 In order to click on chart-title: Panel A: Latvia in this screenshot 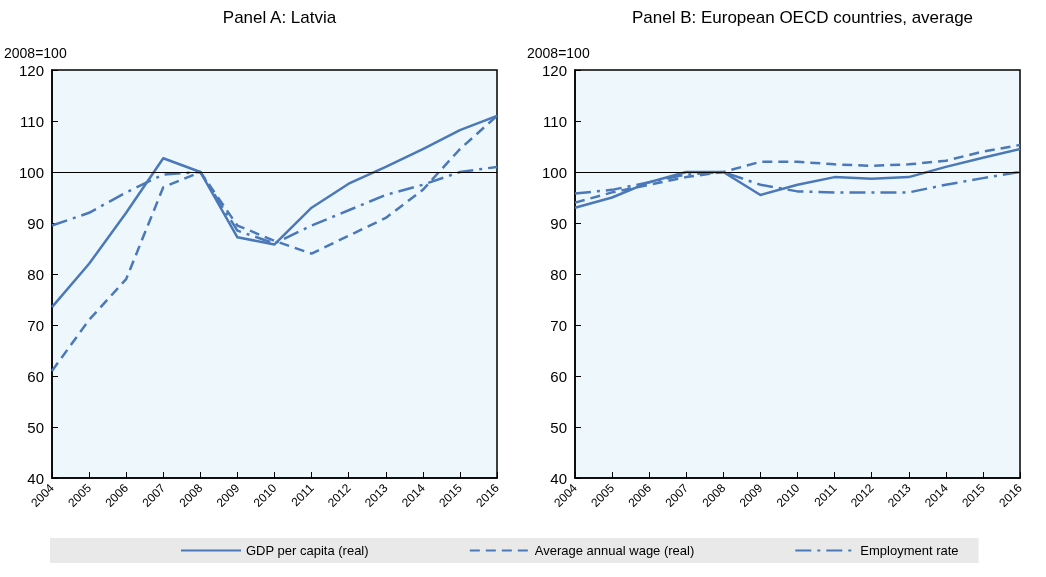, I will do `click(279, 17)`.